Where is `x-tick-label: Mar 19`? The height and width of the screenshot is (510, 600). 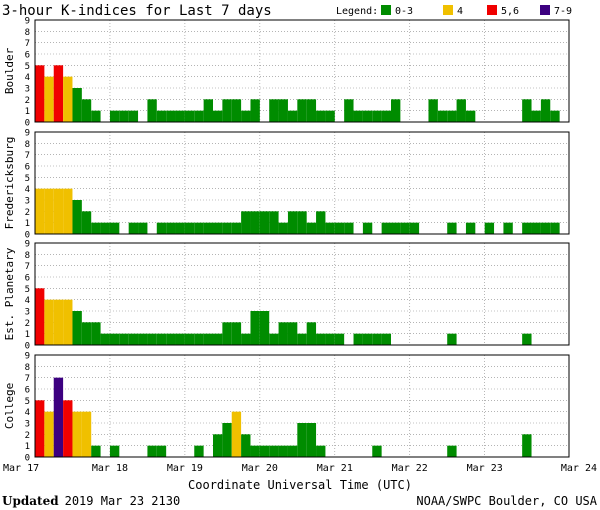
x-tick-label: Mar 19 is located at coordinates (185, 468).